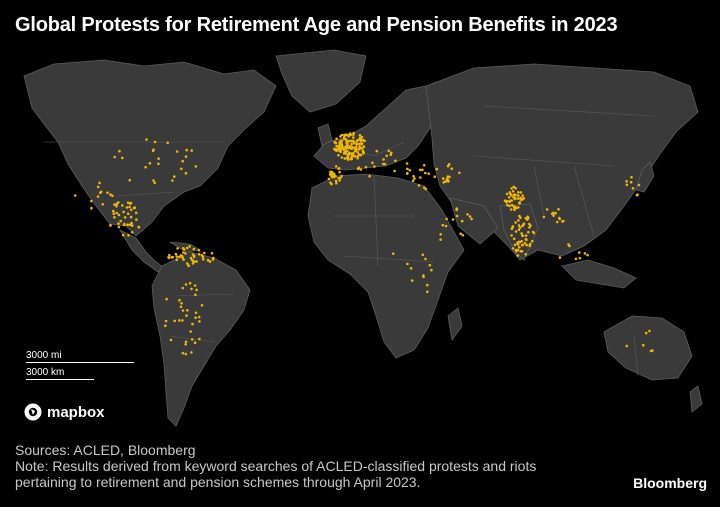 This screenshot has height=507, width=720. I want to click on greenland-land, so click(321, 81).